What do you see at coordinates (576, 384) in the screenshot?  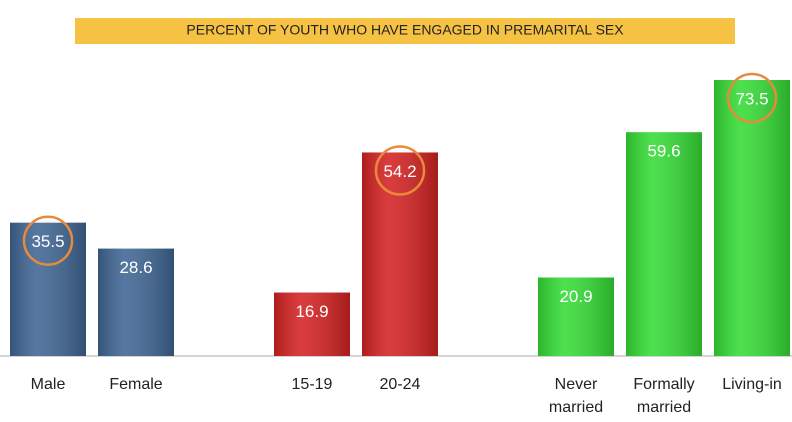 I see `x-tick-label-line: Never` at bounding box center [576, 384].